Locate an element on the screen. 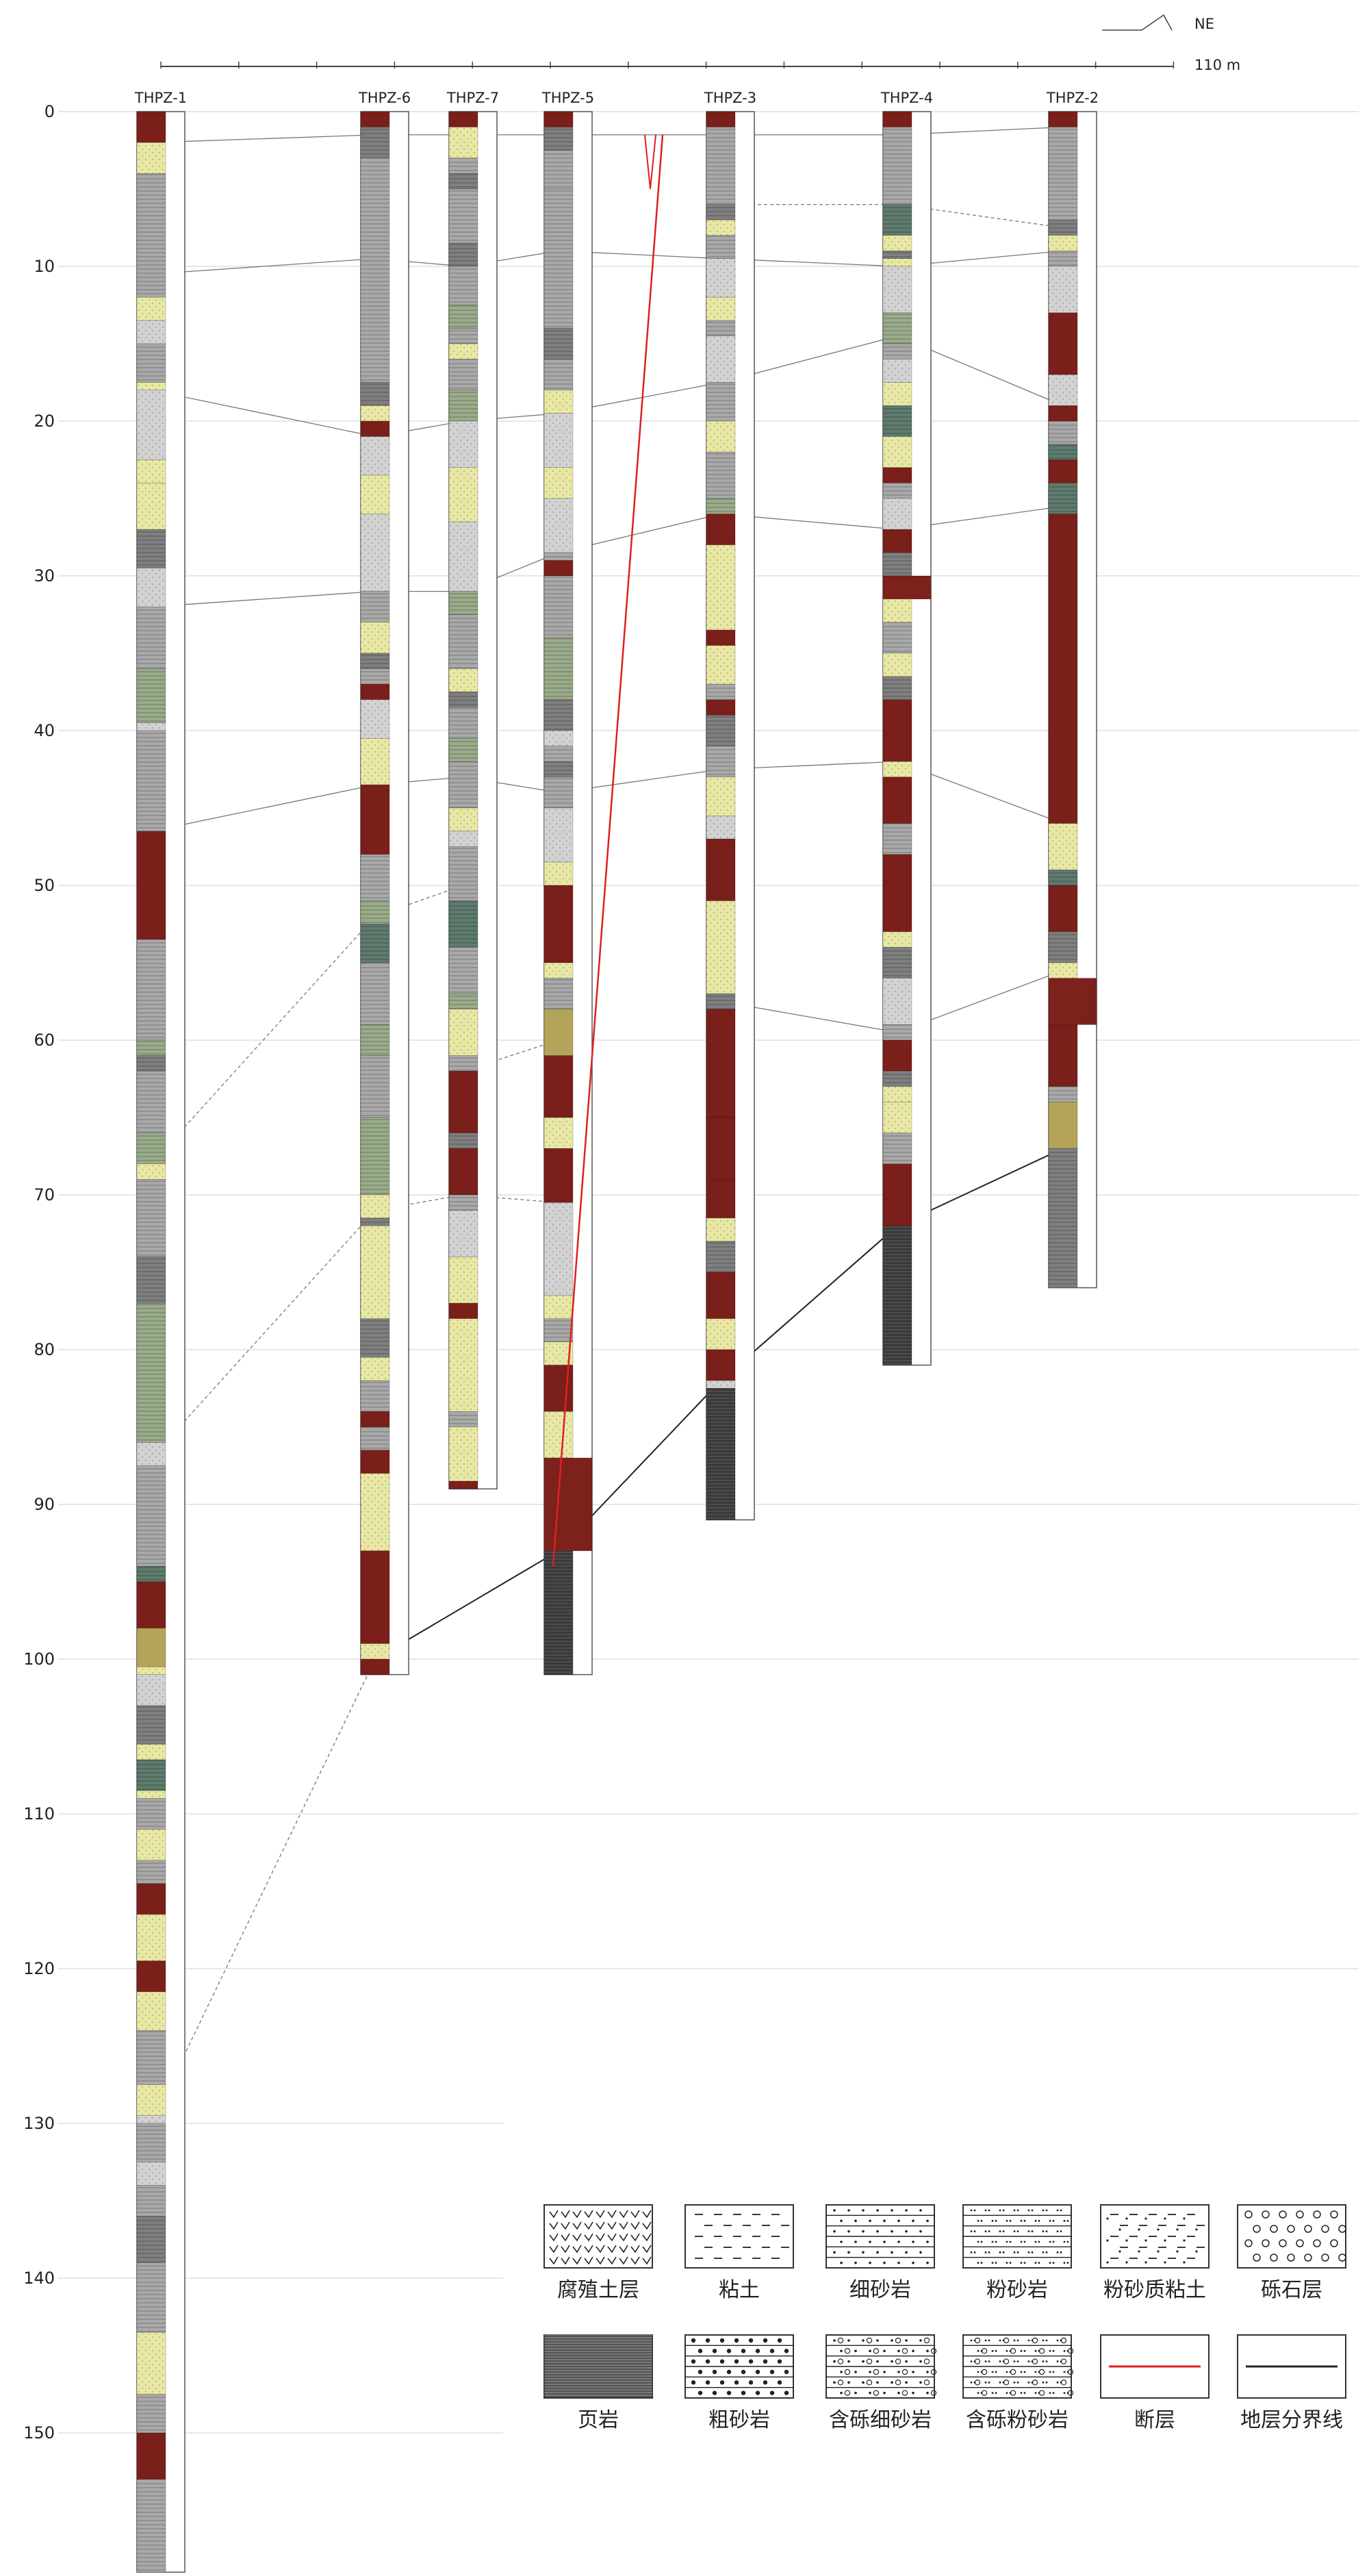 The height and width of the screenshot is (2576, 1369). depth-tick-label: 0 is located at coordinates (49, 111).